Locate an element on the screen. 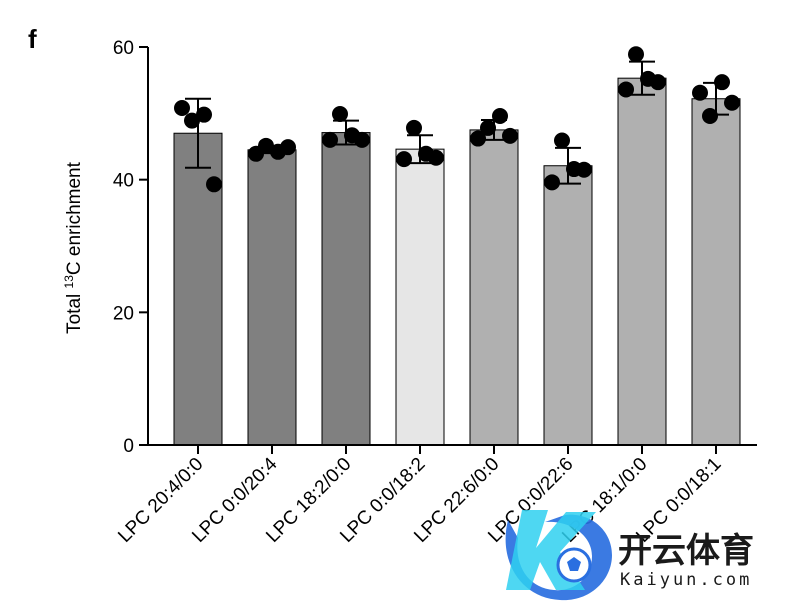  y-axis-label: Total 13C enrichment is located at coordinates (73, 247).